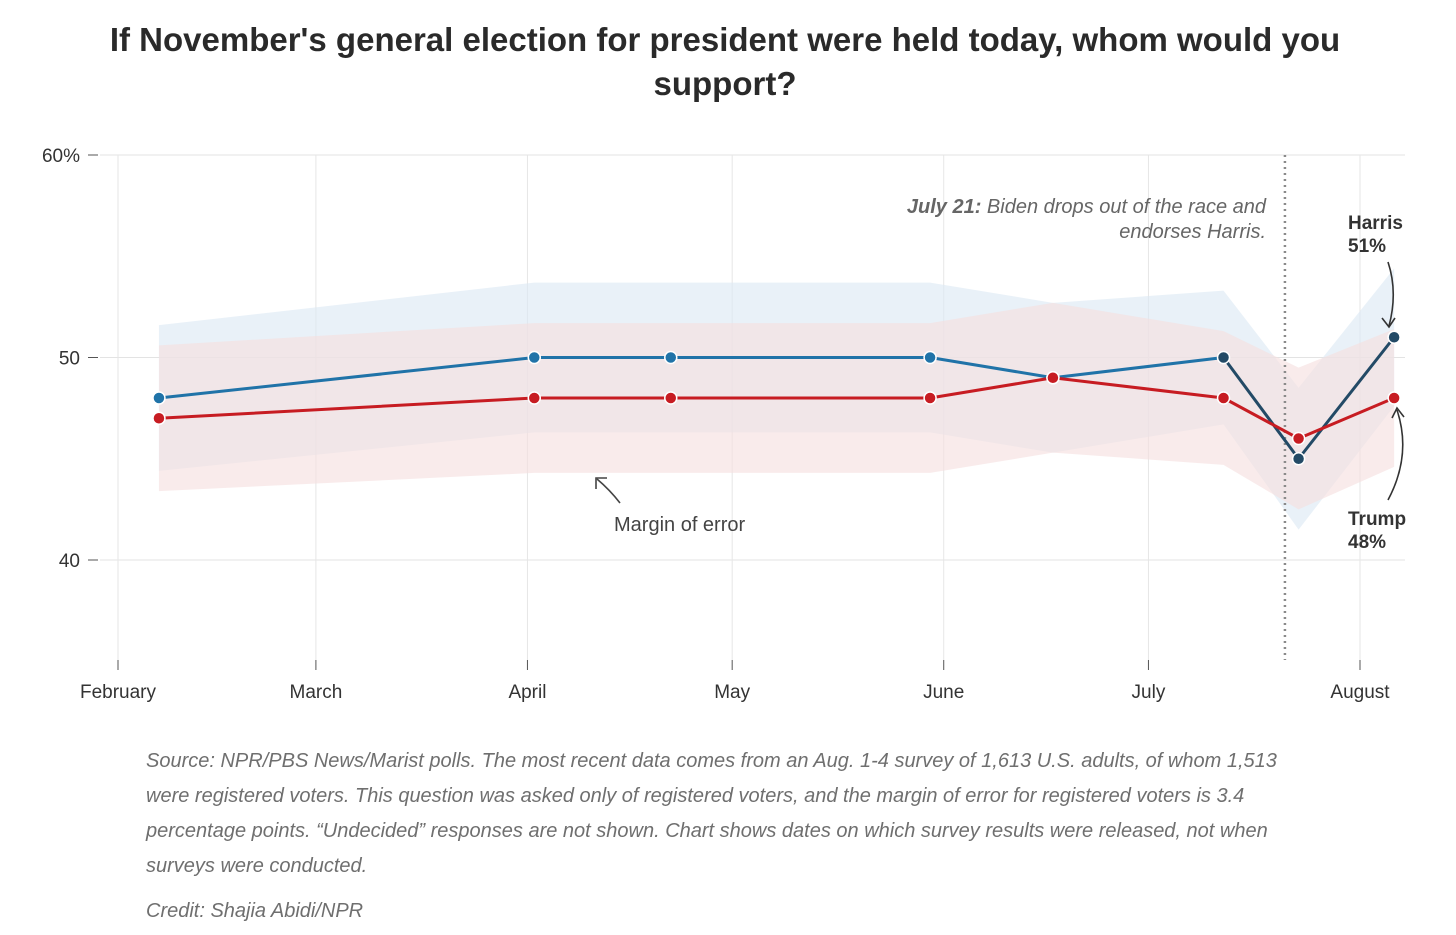 This screenshot has height=935, width=1456. Describe the element at coordinates (1375, 223) in the screenshot. I see `end-label-name-dem: Harris` at that location.